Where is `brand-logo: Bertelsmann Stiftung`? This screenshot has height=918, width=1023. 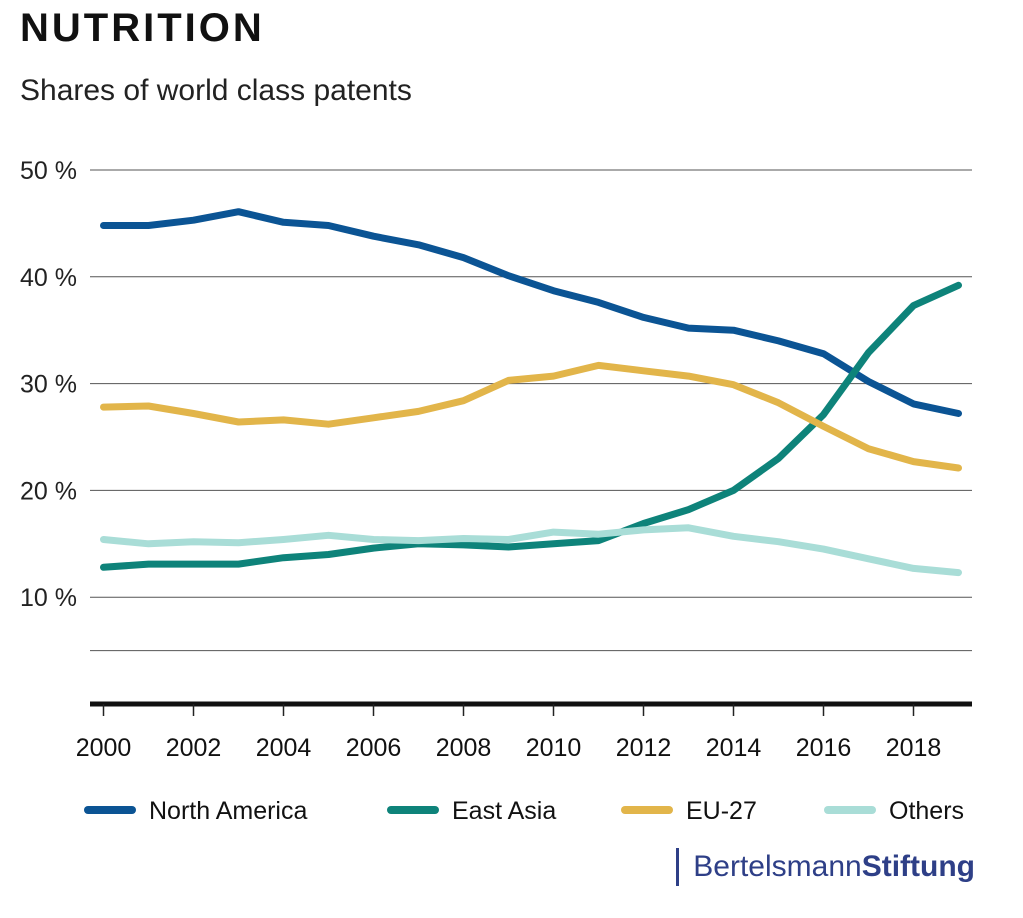 brand-logo: Bertelsmann Stiftung is located at coordinates (825, 867).